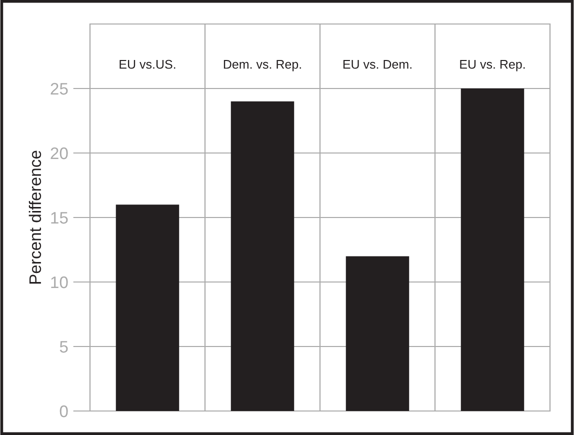 The height and width of the screenshot is (435, 574). Describe the element at coordinates (59, 88) in the screenshot. I see `y-tick-label: 25` at that location.